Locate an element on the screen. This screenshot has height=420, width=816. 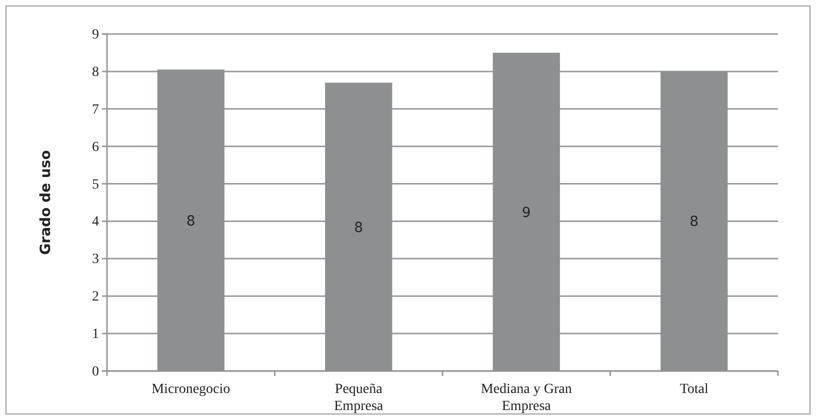
y-tick-label: 6 is located at coordinates (95, 147).